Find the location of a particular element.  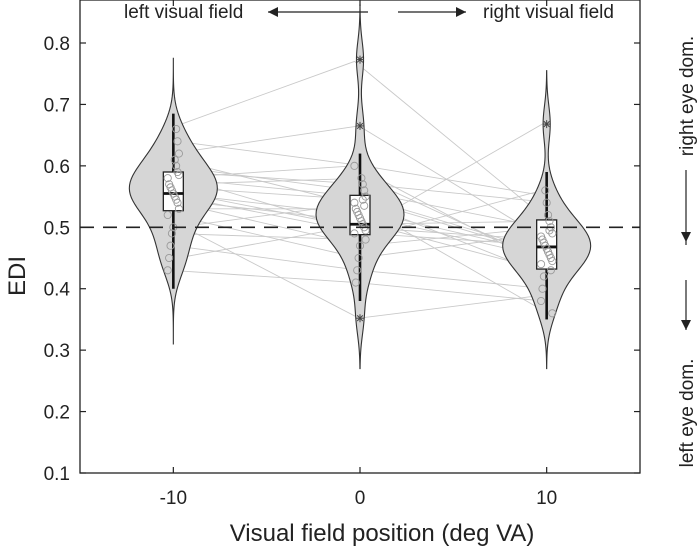

down-arrow-icon is located at coordinates (686, 305).